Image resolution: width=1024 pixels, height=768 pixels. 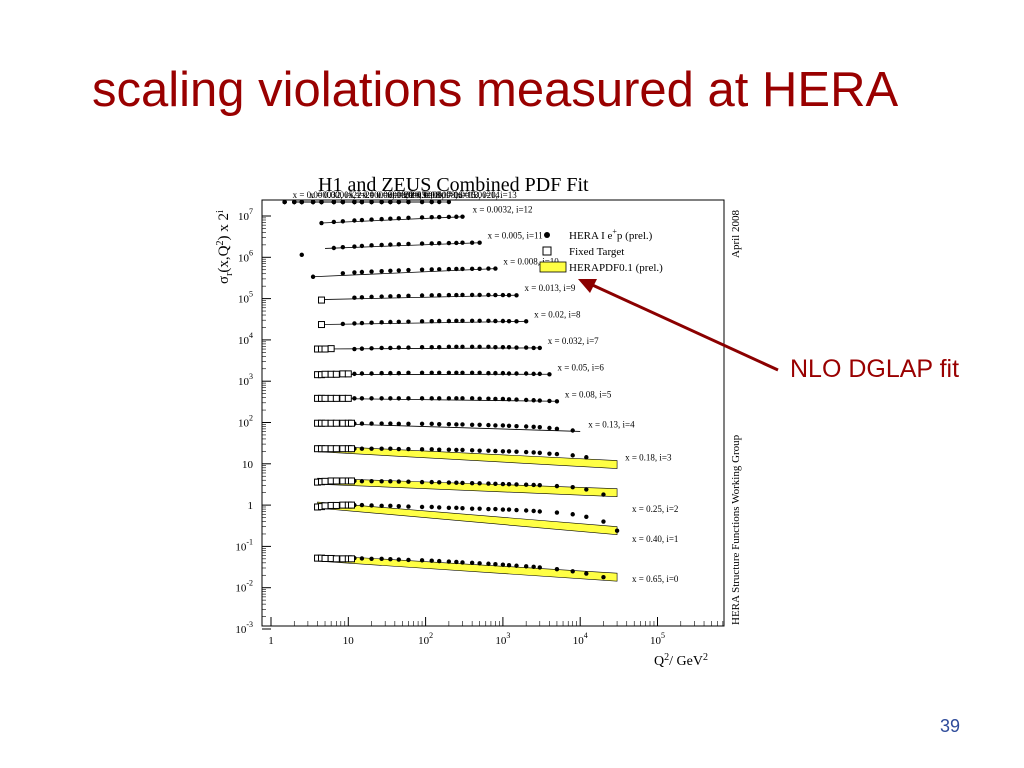 I want to click on x-tick-label-0: 1, so click(x=271, y=641).